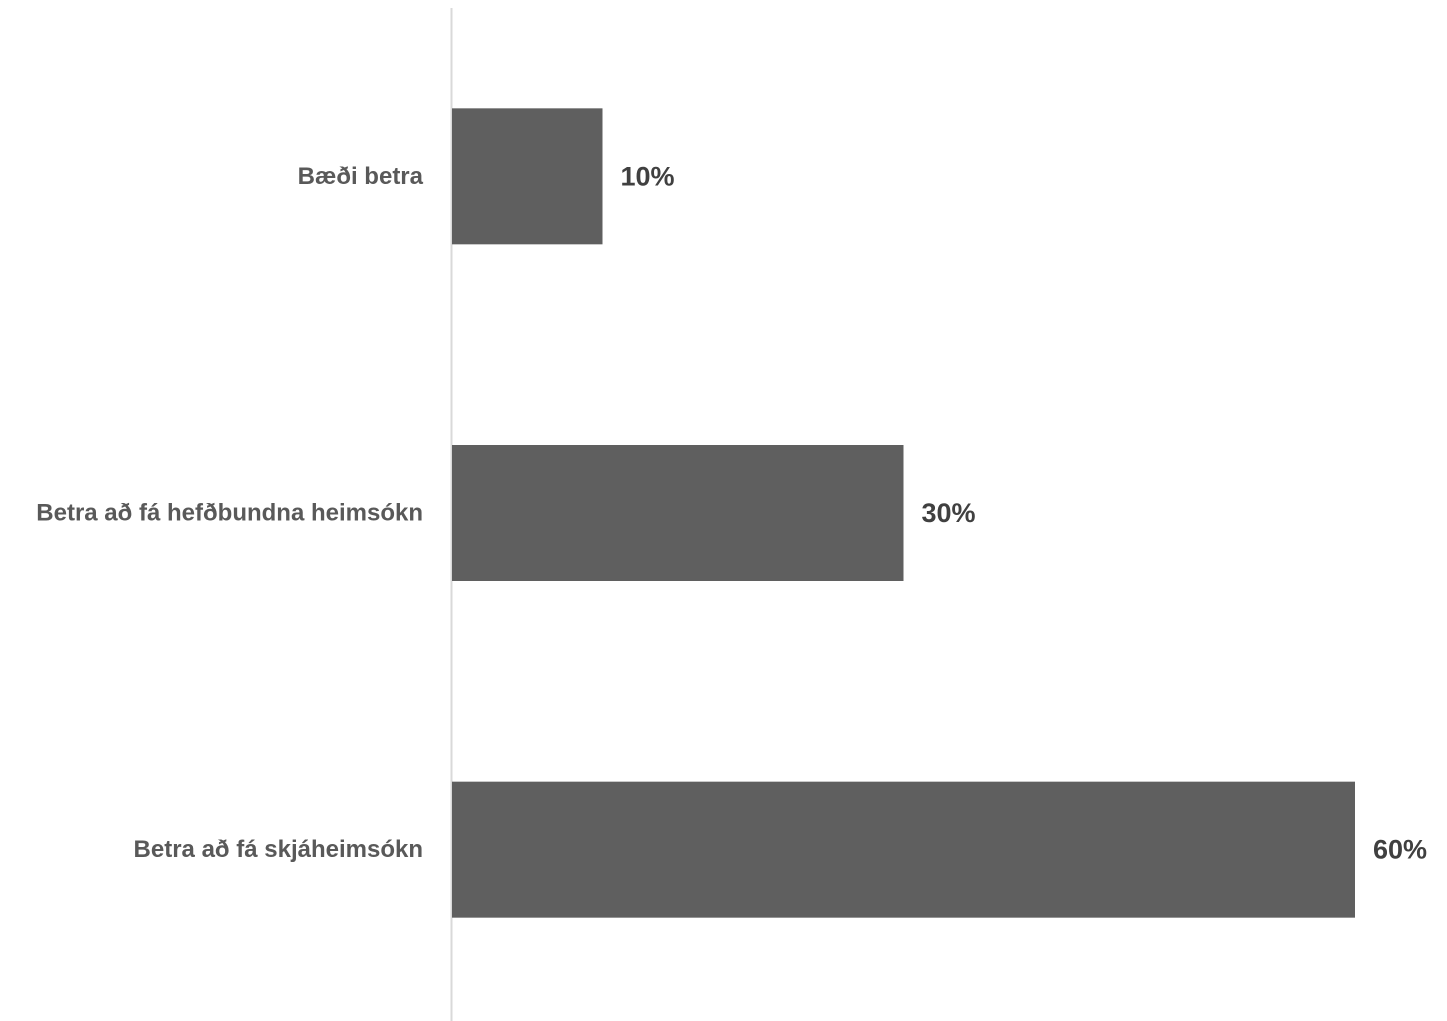 The height and width of the screenshot is (1021, 1447). I want to click on category-label-1: Bæði betra, so click(361, 176).